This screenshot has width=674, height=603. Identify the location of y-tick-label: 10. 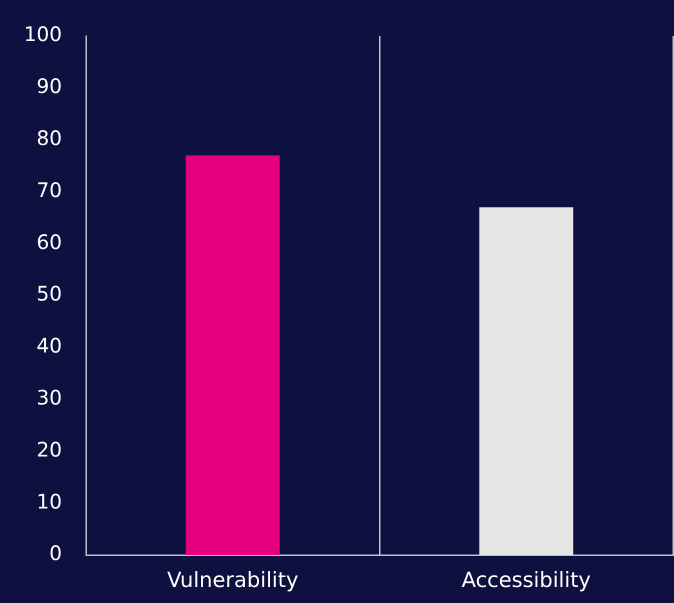
(49, 501).